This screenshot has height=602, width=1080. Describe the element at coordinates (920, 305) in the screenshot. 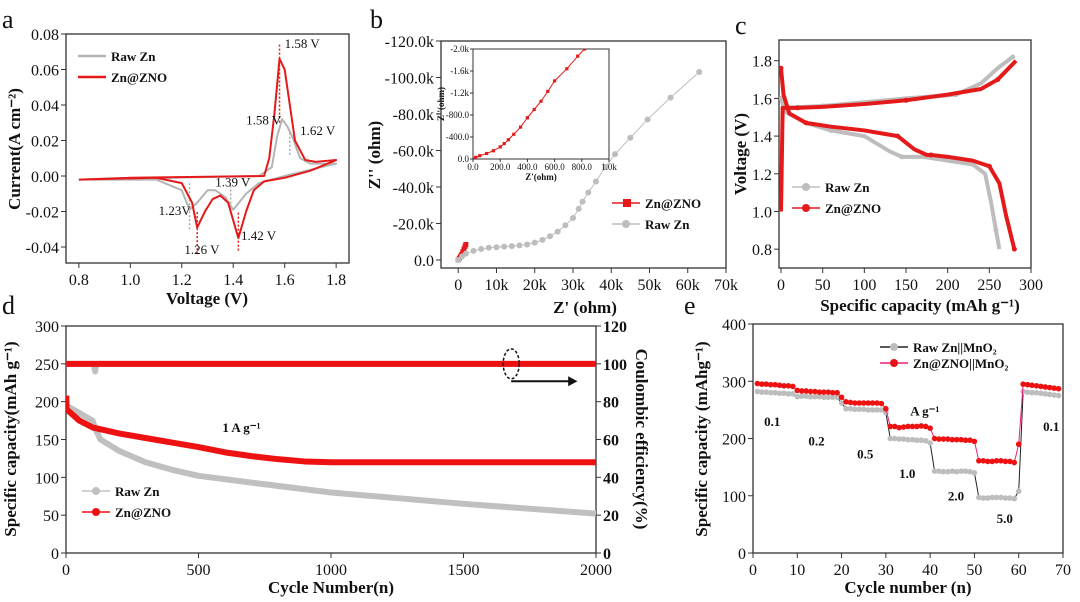

I see `x-axis-label: Specific capacity (mAh g⁻¹)` at that location.